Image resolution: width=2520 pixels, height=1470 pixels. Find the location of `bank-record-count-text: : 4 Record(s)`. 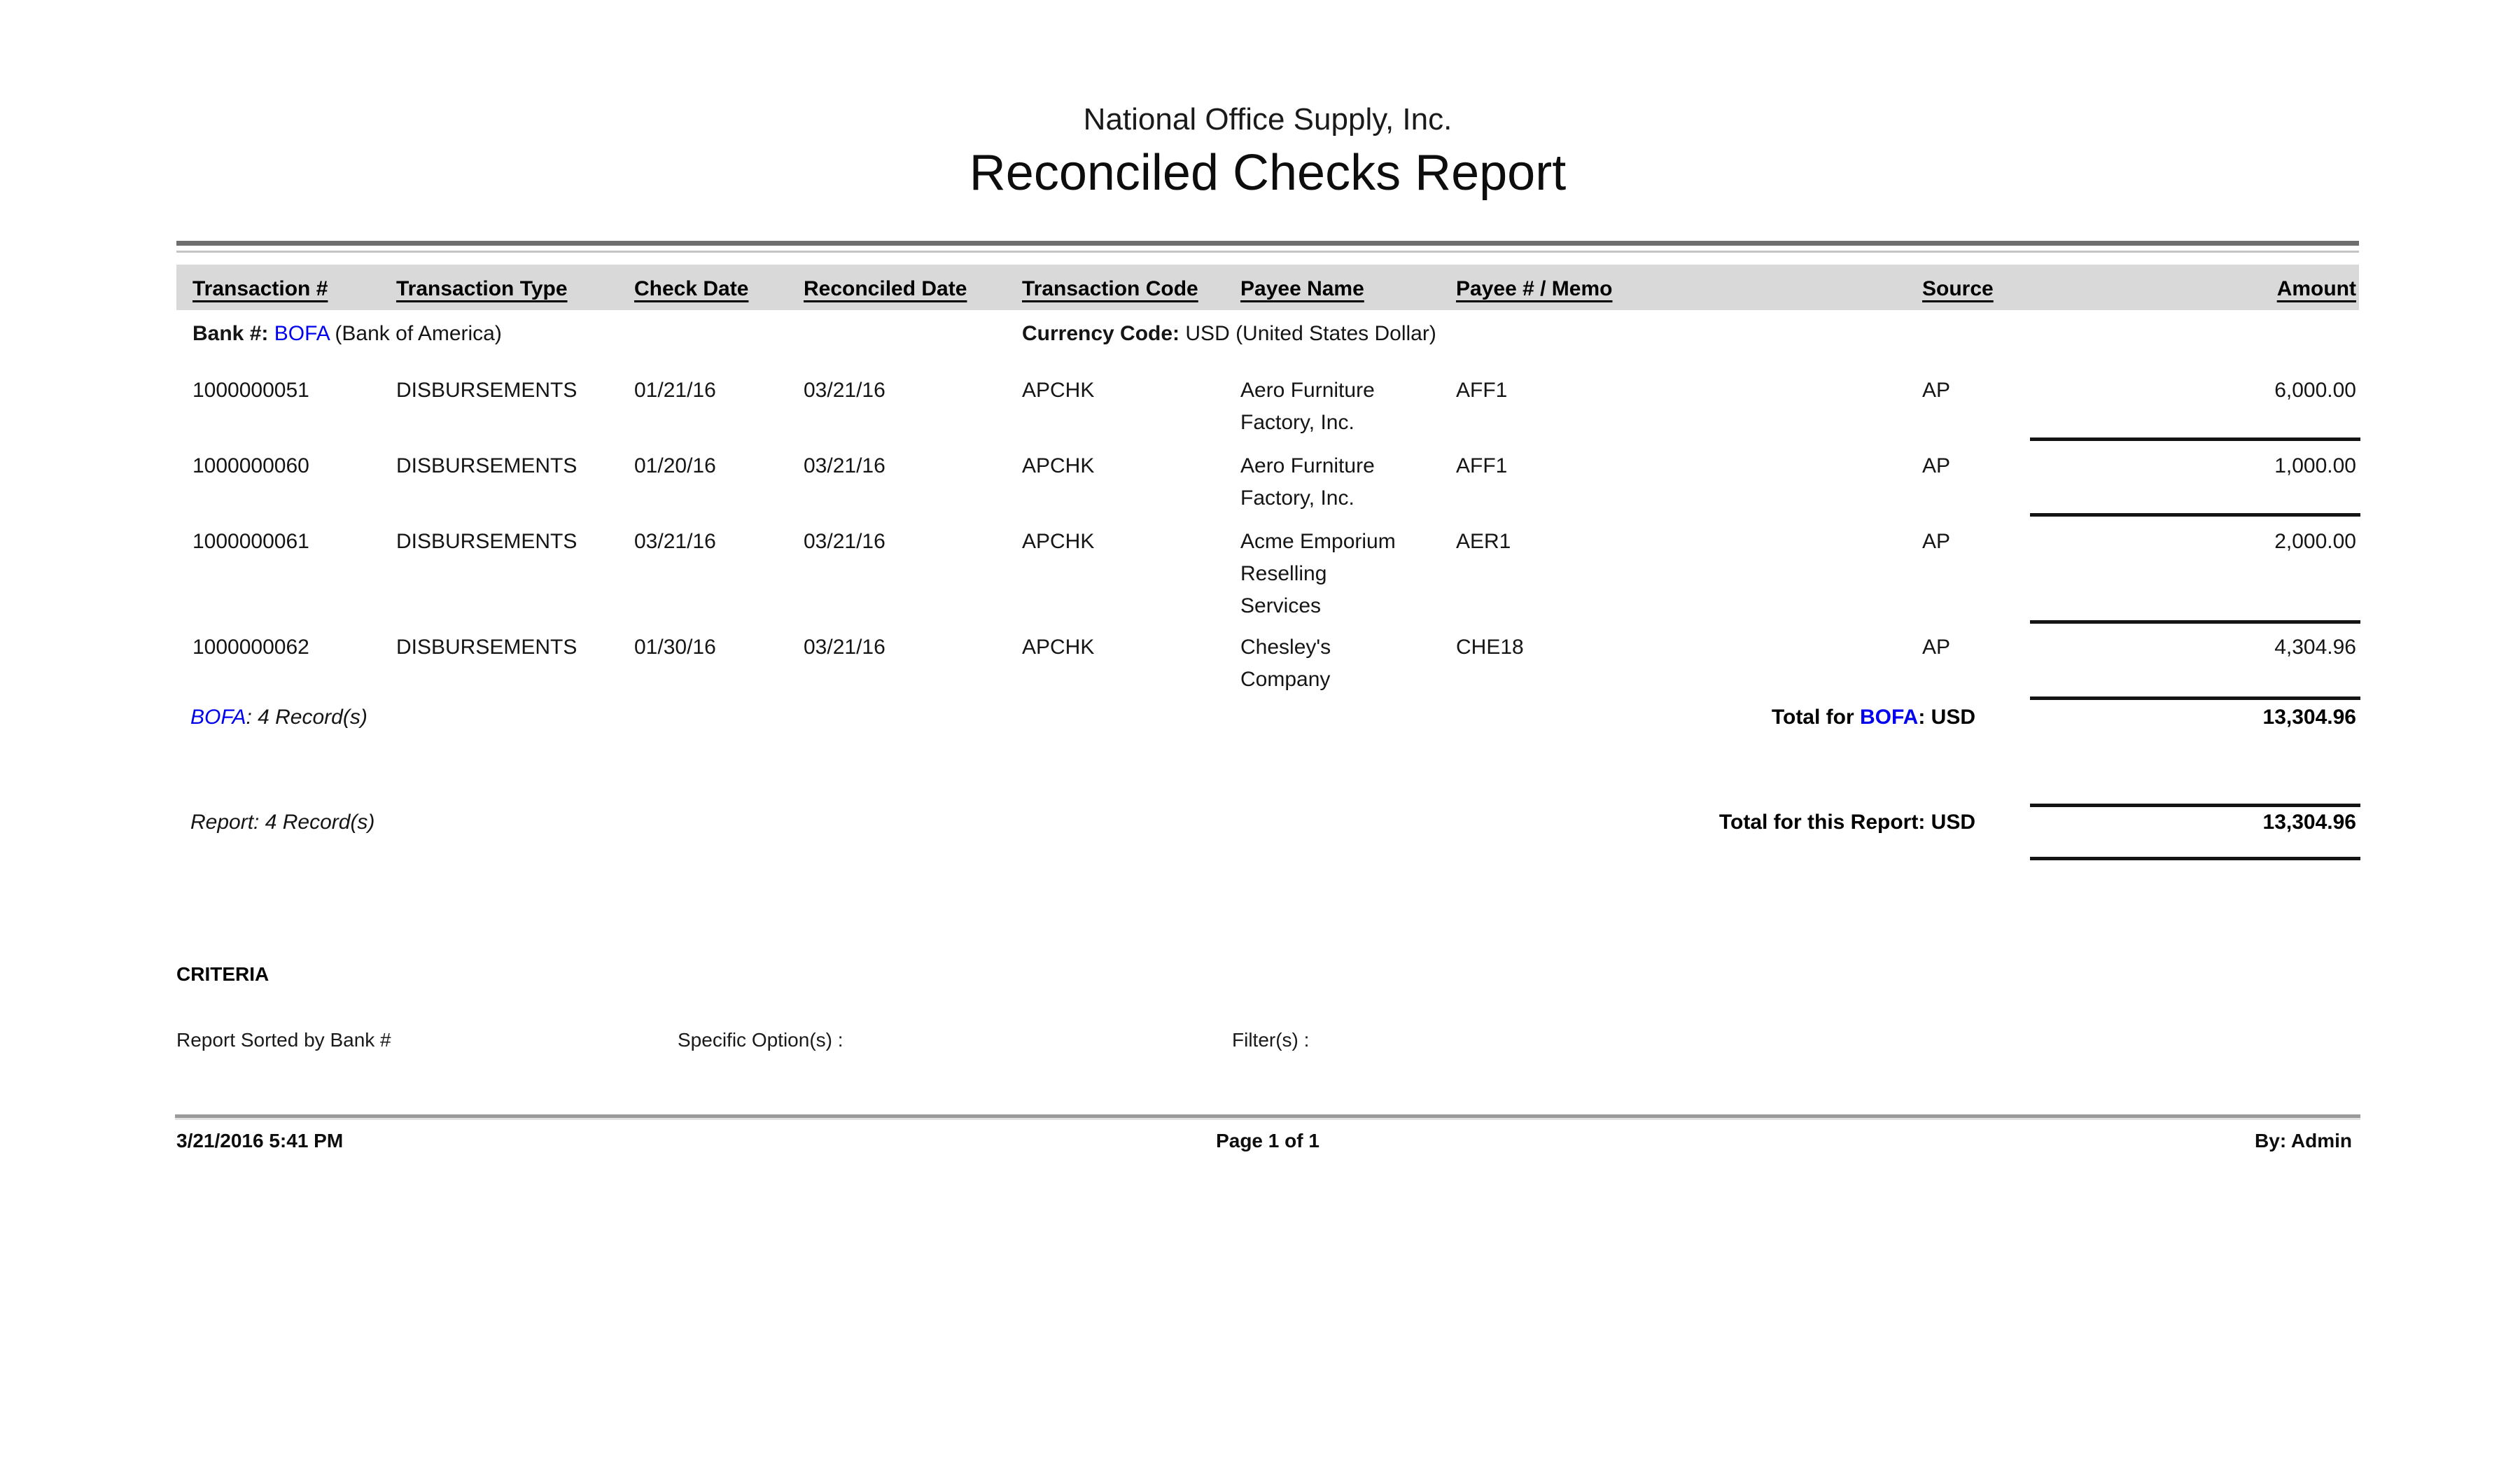

bank-record-count-text: : 4 Record(s) is located at coordinates (307, 717).